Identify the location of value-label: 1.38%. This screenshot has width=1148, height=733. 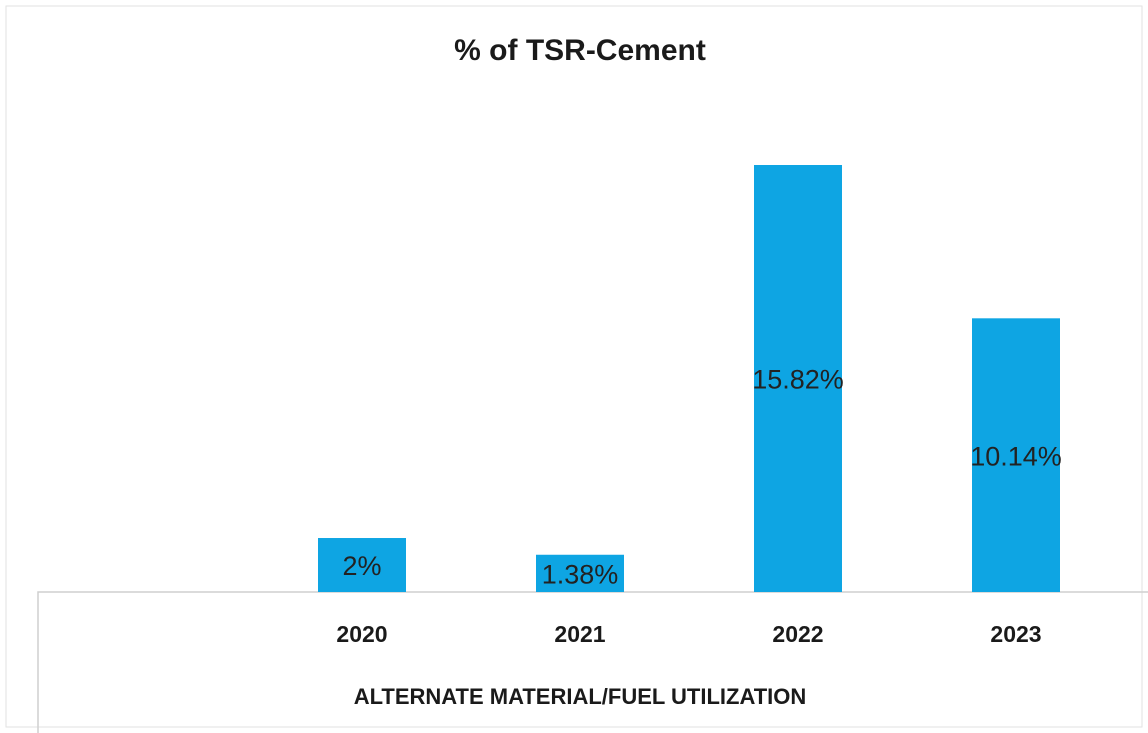
(580, 575).